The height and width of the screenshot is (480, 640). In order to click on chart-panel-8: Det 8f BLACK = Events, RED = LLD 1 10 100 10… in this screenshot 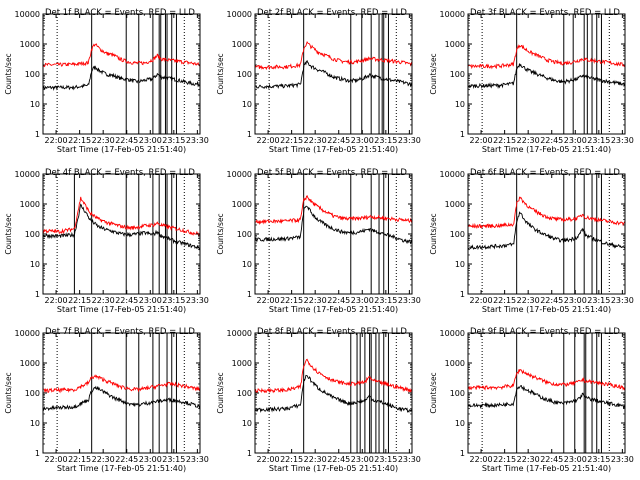, I will do `click(318, 400)`.